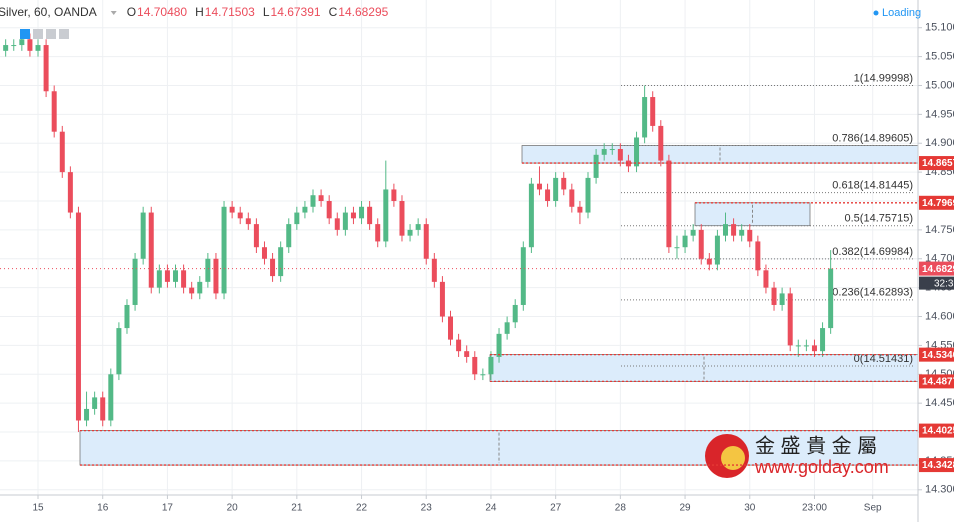 This screenshot has width=954, height=522. What do you see at coordinates (162, 12) in the screenshot?
I see `ohlc-value: 14.70480` at bounding box center [162, 12].